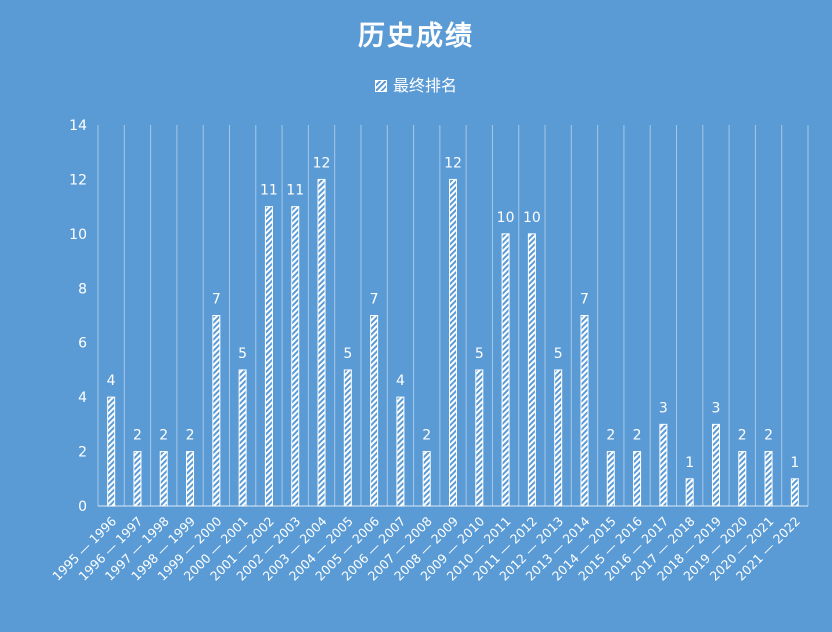  What do you see at coordinates (78, 235) in the screenshot?
I see `y-tick-label: 10` at bounding box center [78, 235].